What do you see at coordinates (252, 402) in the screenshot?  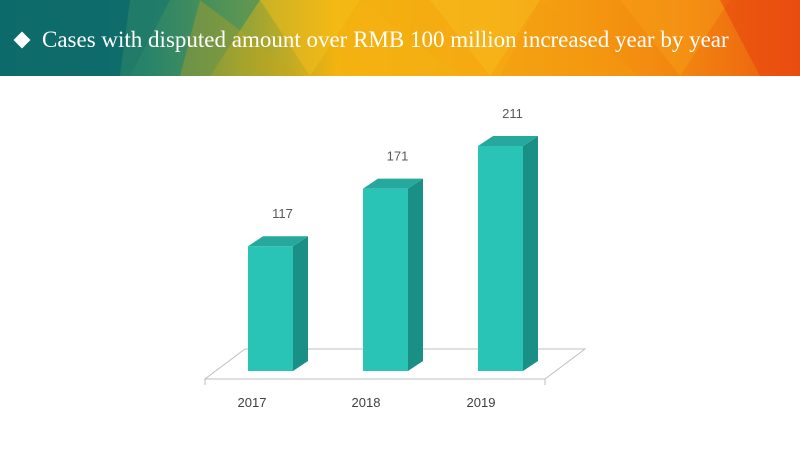 I see `x-tick-label: 2017` at bounding box center [252, 402].